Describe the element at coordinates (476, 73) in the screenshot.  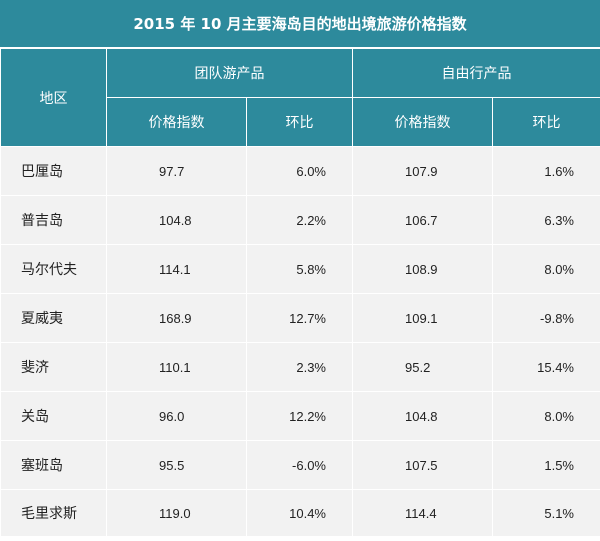
I see `header-fit-product: 自由行产品` at that location.